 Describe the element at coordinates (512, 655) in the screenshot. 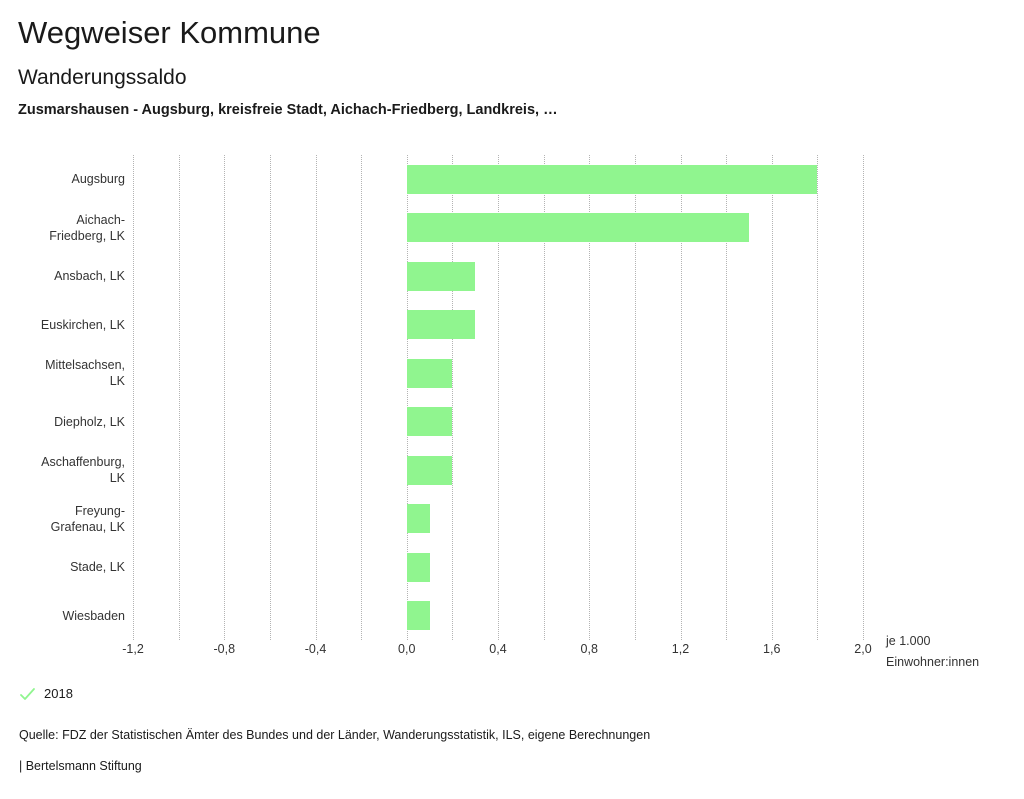

I see `value-axis: -1,2 -0,8 -0,4 0,0 0,4 0,8 1,2 1,6 2,0` at that location.